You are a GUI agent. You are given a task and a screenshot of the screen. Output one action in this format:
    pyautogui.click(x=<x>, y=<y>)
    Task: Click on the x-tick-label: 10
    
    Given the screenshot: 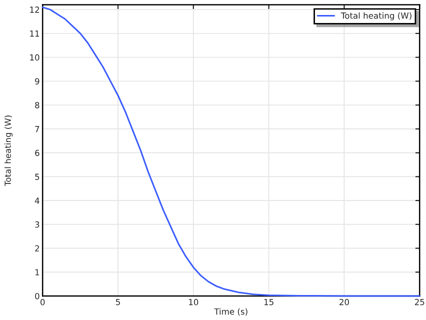 What is the action you would take?
    pyautogui.click(x=193, y=302)
    